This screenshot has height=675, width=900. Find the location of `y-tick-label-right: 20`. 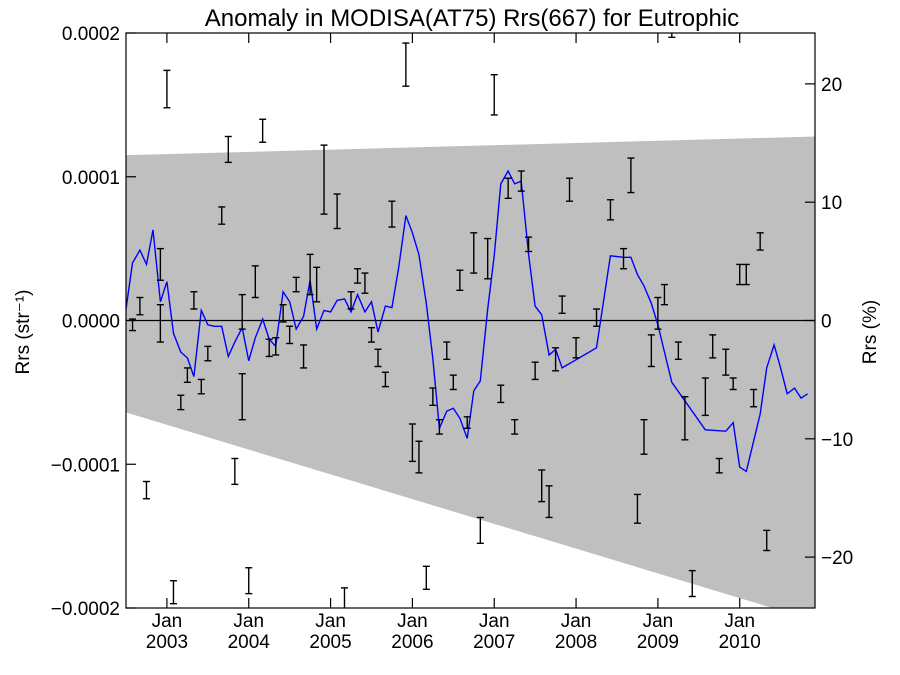

y-tick-label-right: 20 is located at coordinates (831, 85).